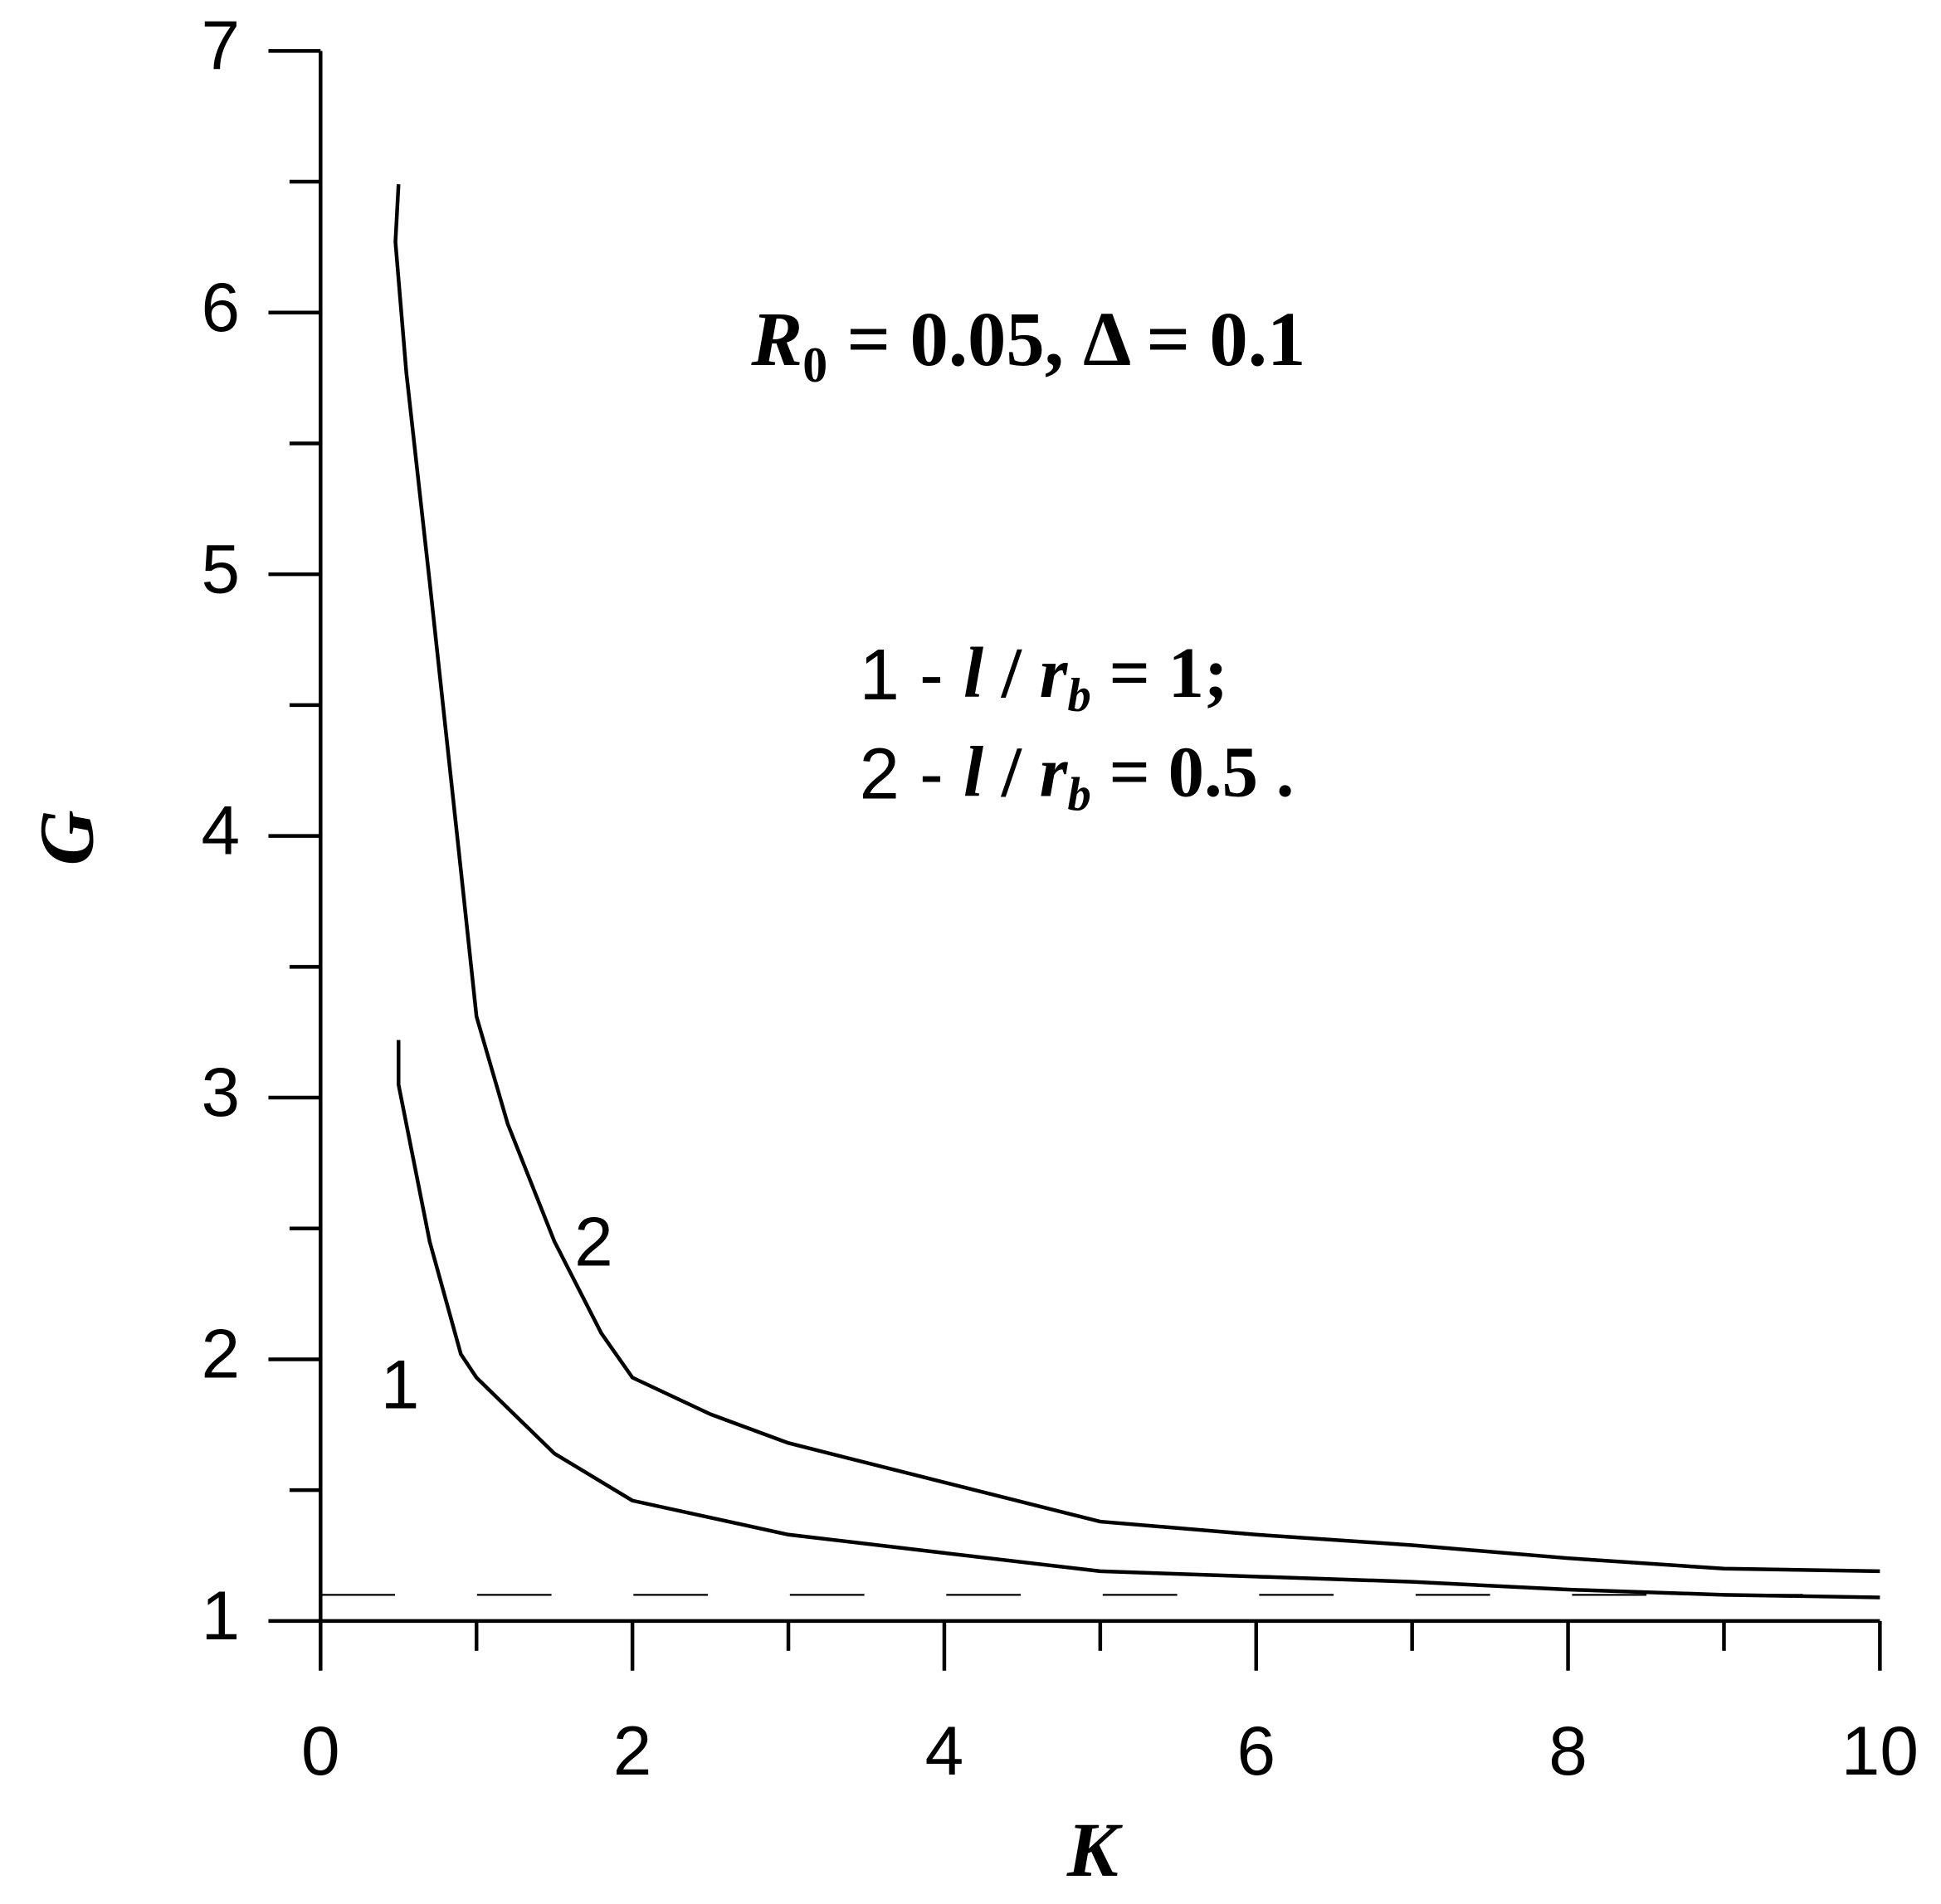 Image resolution: width=1941 pixels, height=1904 pixels. I want to click on legend-number: 1 -, so click(912, 675).